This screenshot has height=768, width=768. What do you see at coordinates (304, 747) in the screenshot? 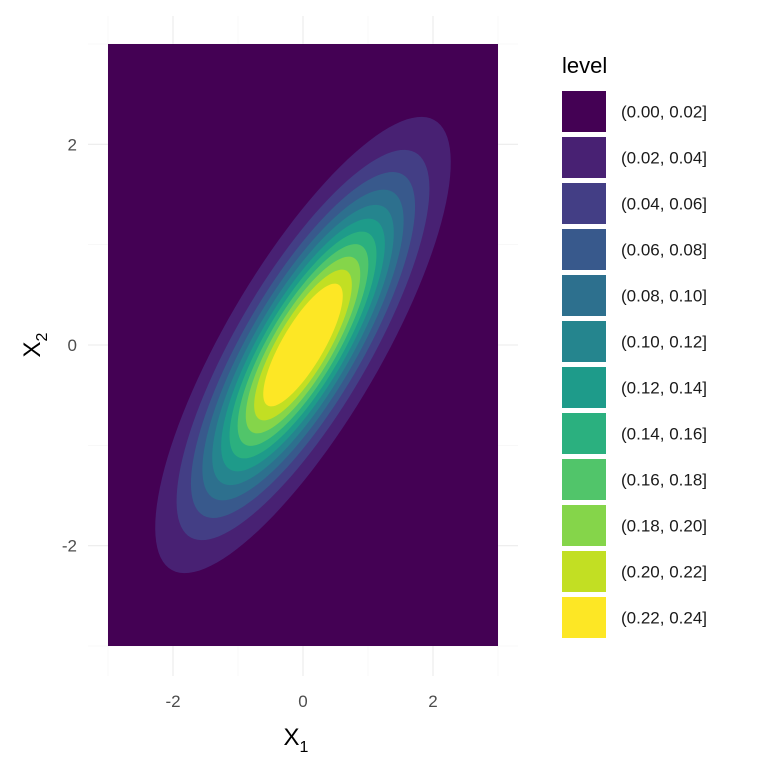
I see `x-axis-title-sub: 1` at bounding box center [304, 747].